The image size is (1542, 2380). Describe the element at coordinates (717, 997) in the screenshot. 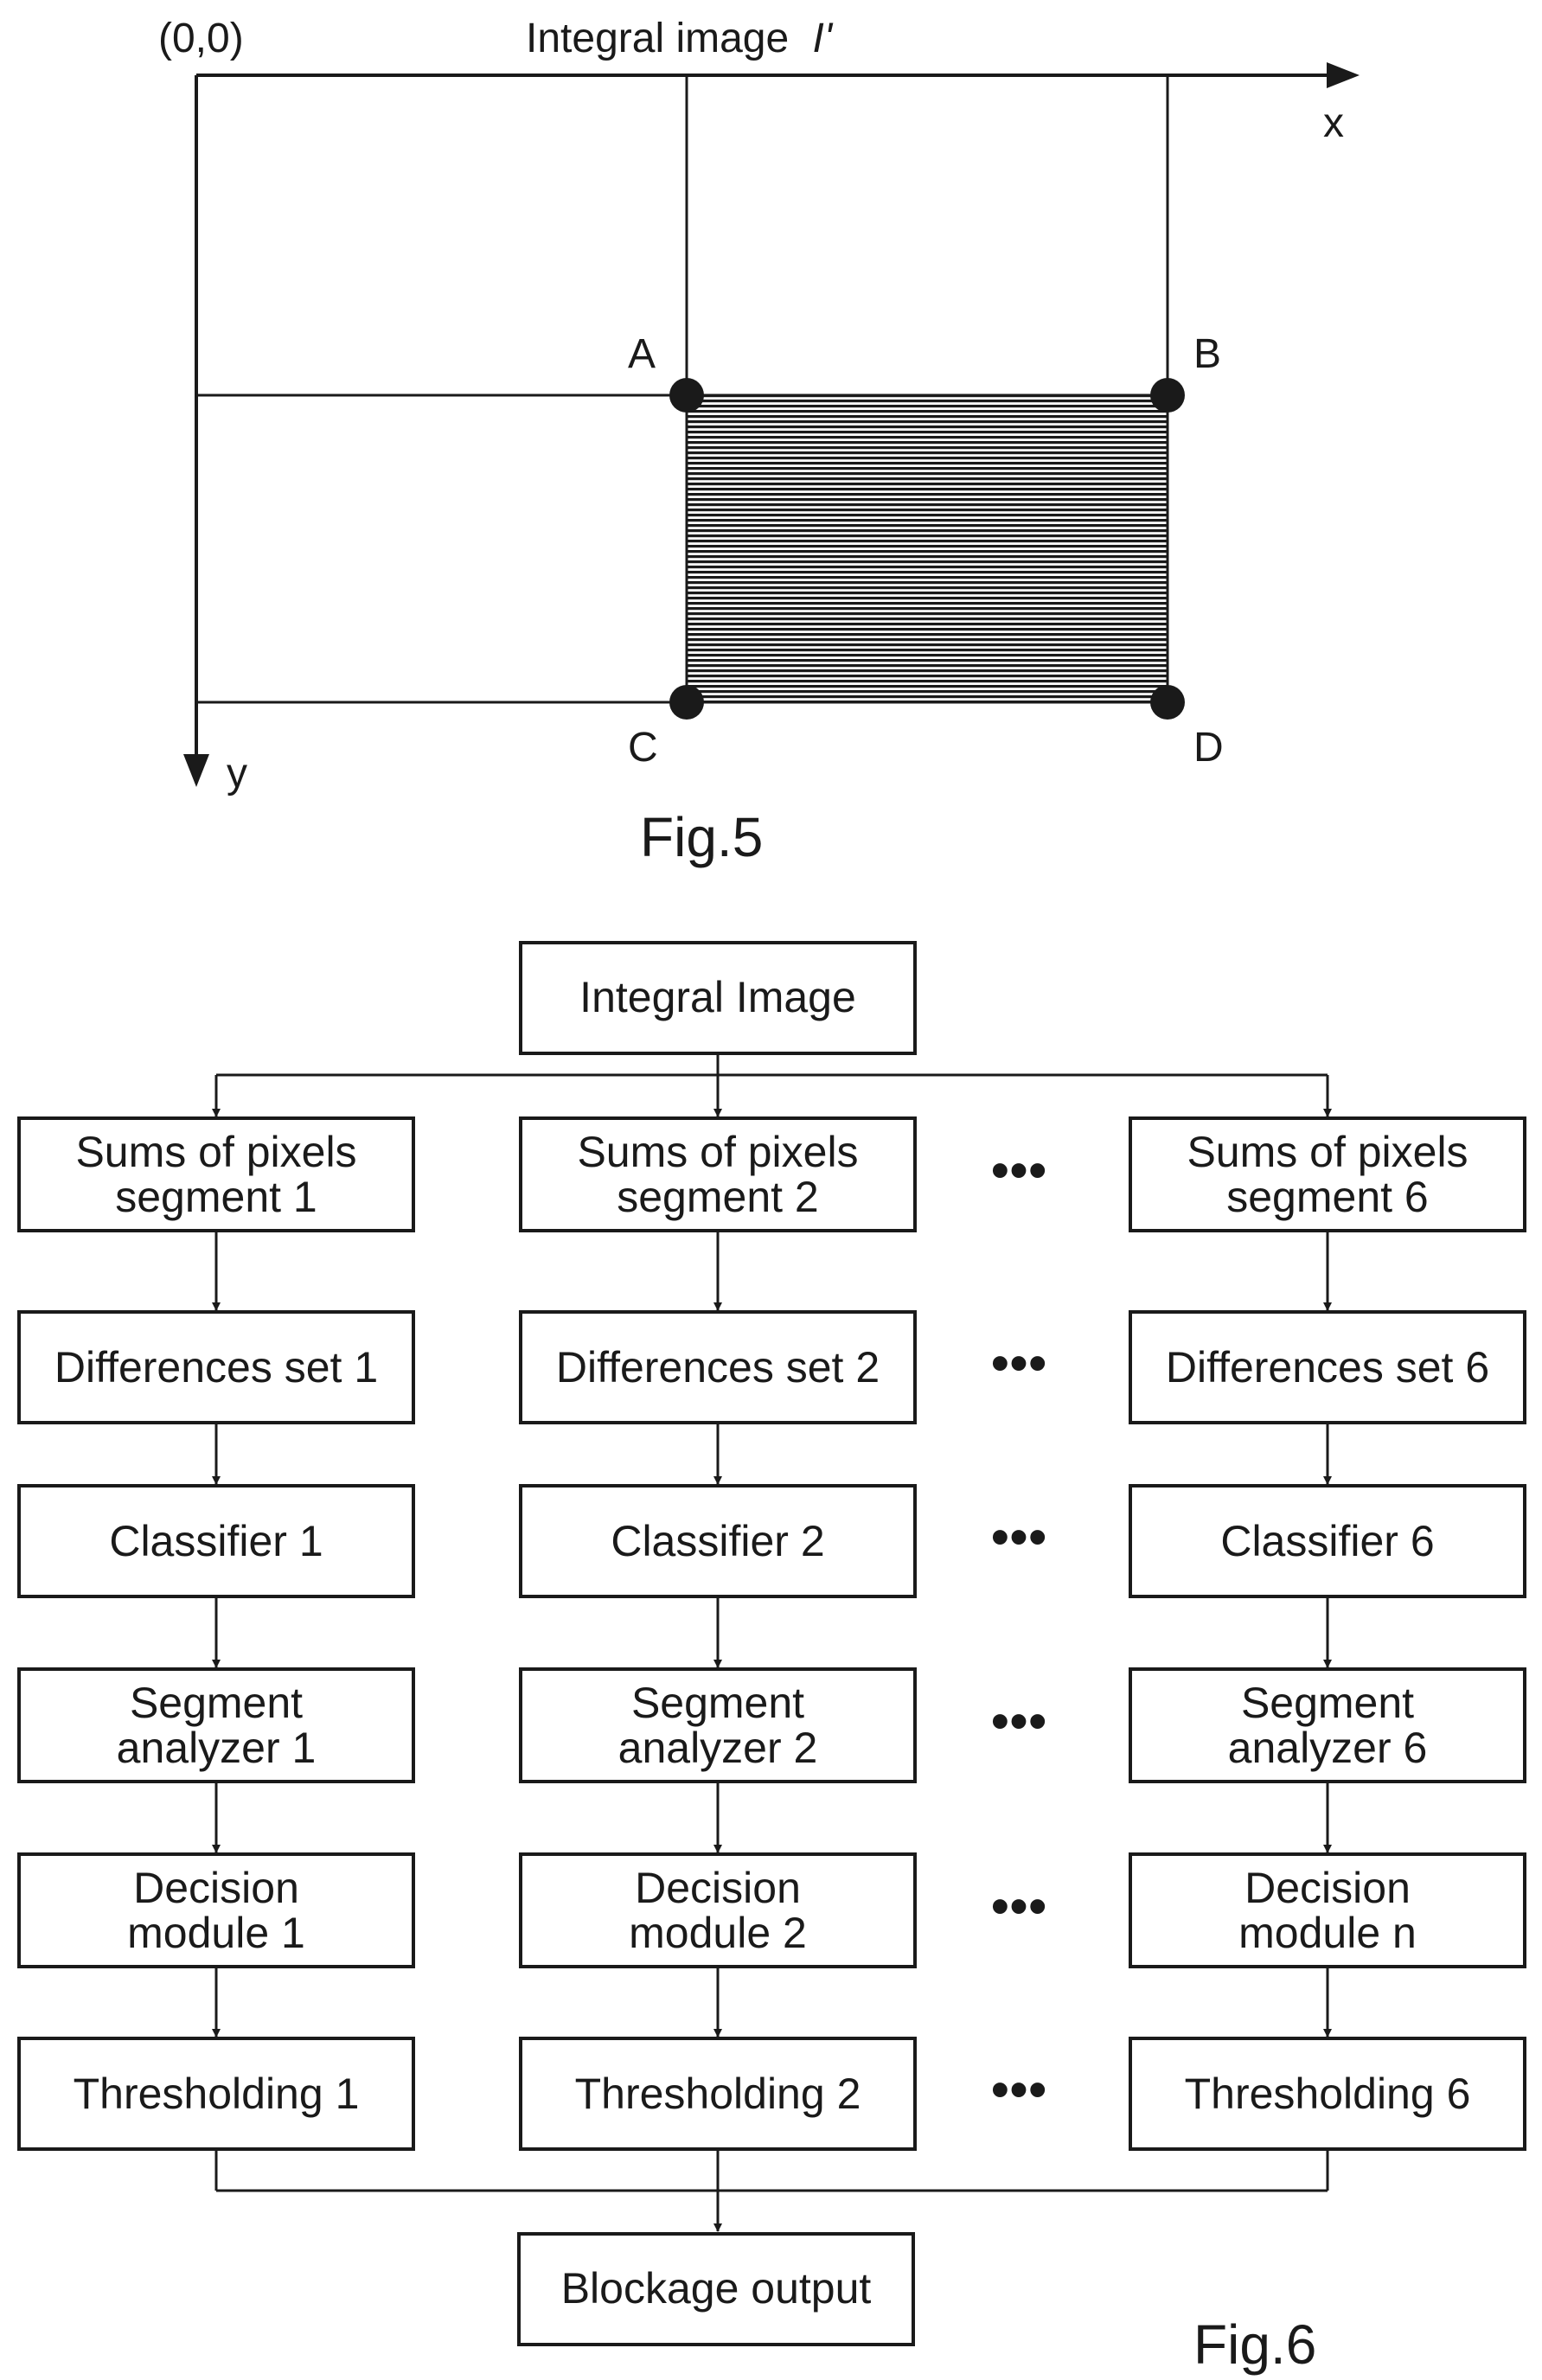

I see `integral-image-label: Integral Image` at that location.